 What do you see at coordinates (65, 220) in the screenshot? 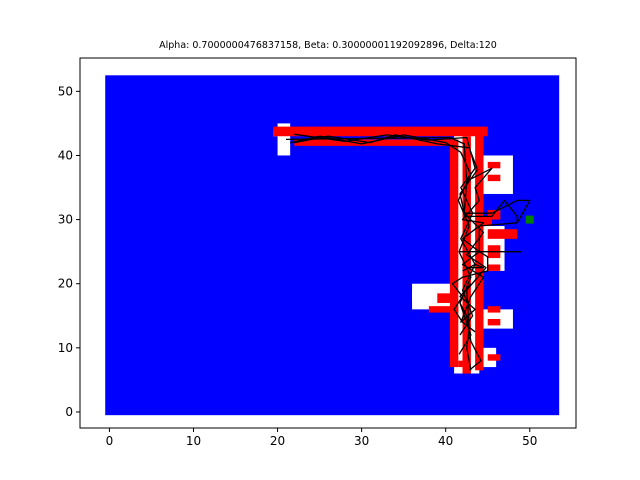
I see `y-tick-label: 30` at bounding box center [65, 220].